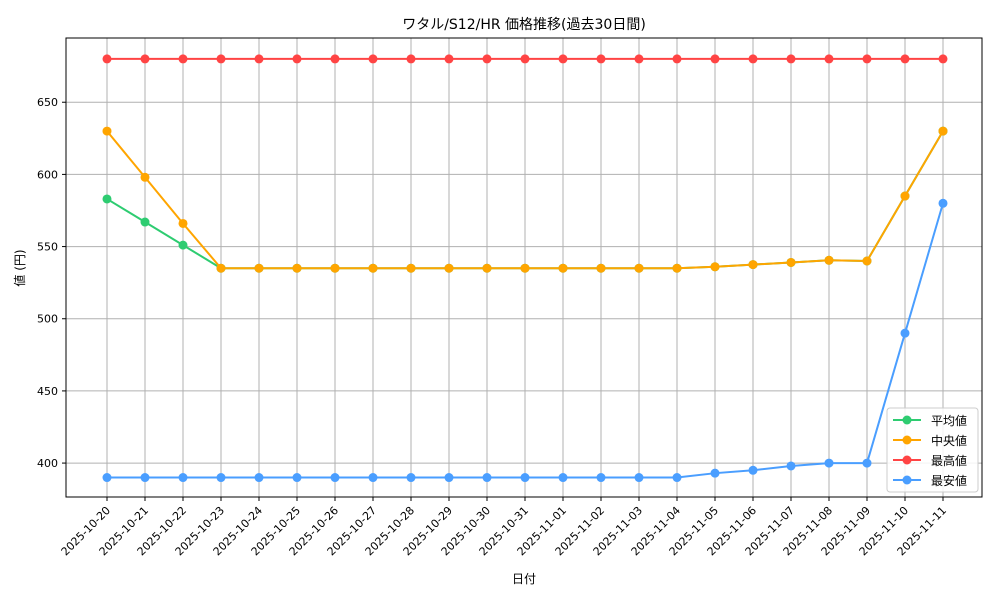 The image size is (1000, 604). Describe the element at coordinates (949, 480) in the screenshot. I see `legend-label: 最安値` at that location.